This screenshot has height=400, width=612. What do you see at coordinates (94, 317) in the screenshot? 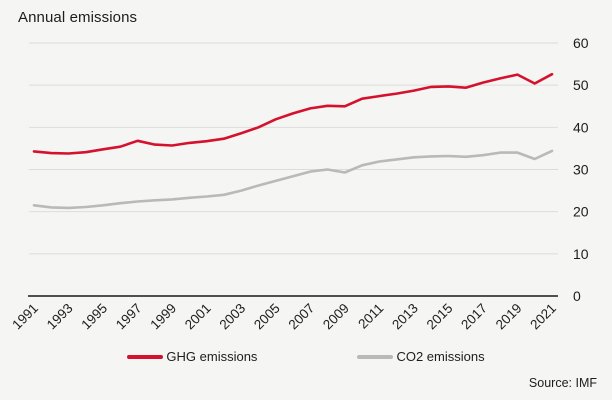
I see `x-tick-label: 1995` at bounding box center [94, 317].